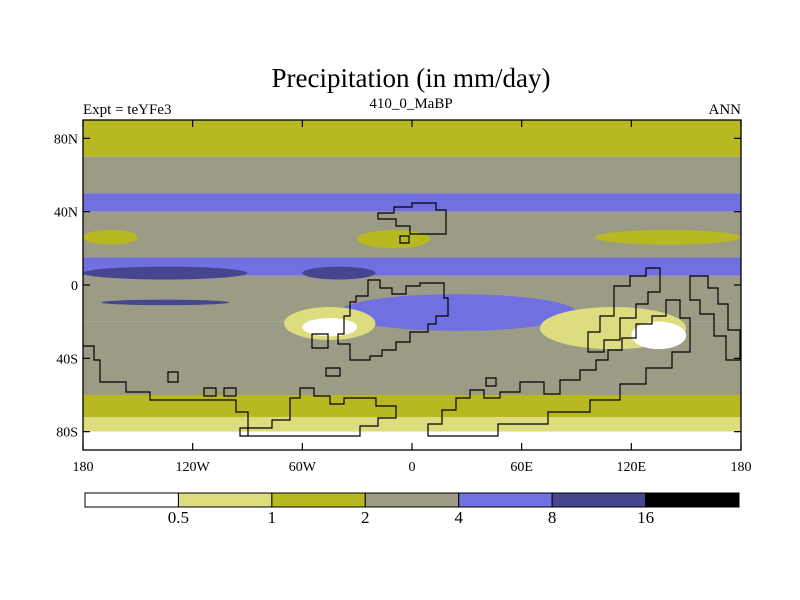 The image size is (800, 600). I want to click on x-tick-label-3: 0, so click(412, 467).